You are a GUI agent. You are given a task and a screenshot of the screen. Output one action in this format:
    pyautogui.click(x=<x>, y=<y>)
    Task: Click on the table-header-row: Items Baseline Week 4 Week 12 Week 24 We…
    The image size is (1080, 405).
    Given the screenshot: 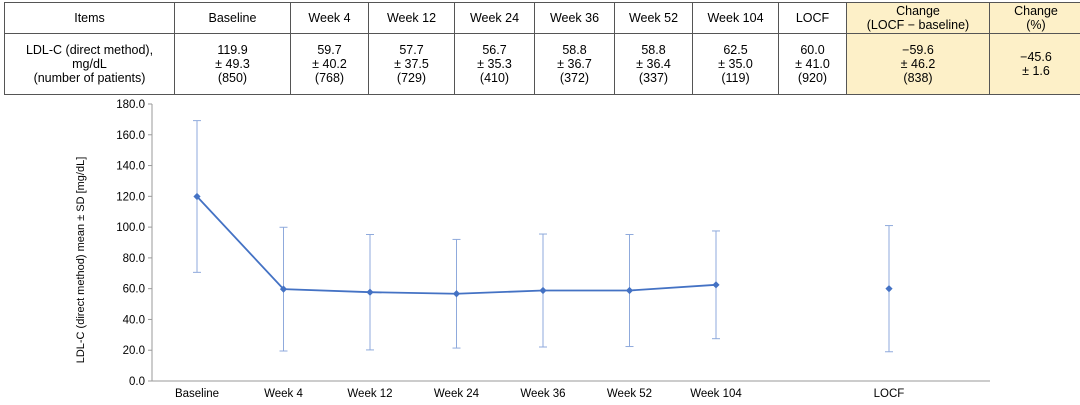 What is the action you would take?
    pyautogui.click(x=542, y=18)
    